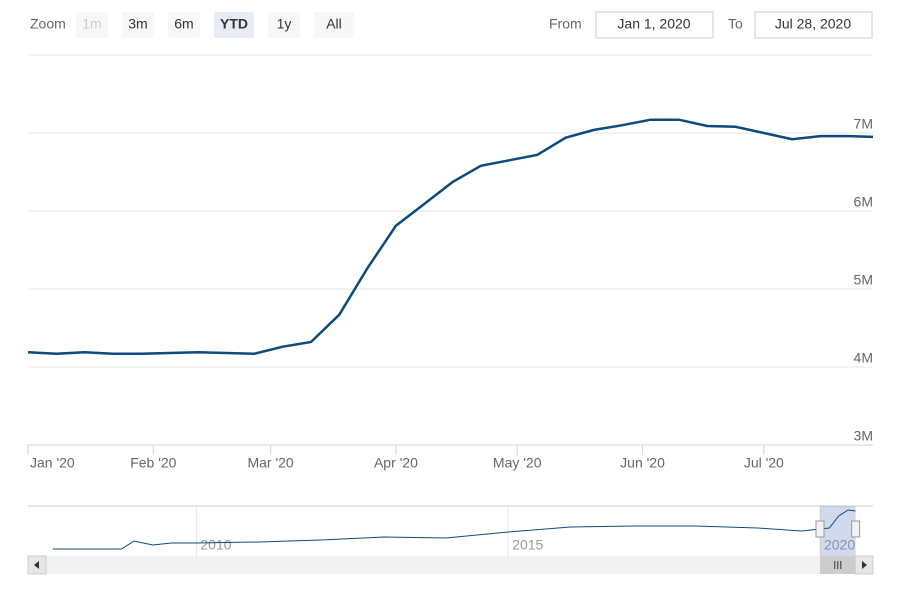  What do you see at coordinates (863, 436) in the screenshot?
I see `y-tick-label: 3M` at bounding box center [863, 436].